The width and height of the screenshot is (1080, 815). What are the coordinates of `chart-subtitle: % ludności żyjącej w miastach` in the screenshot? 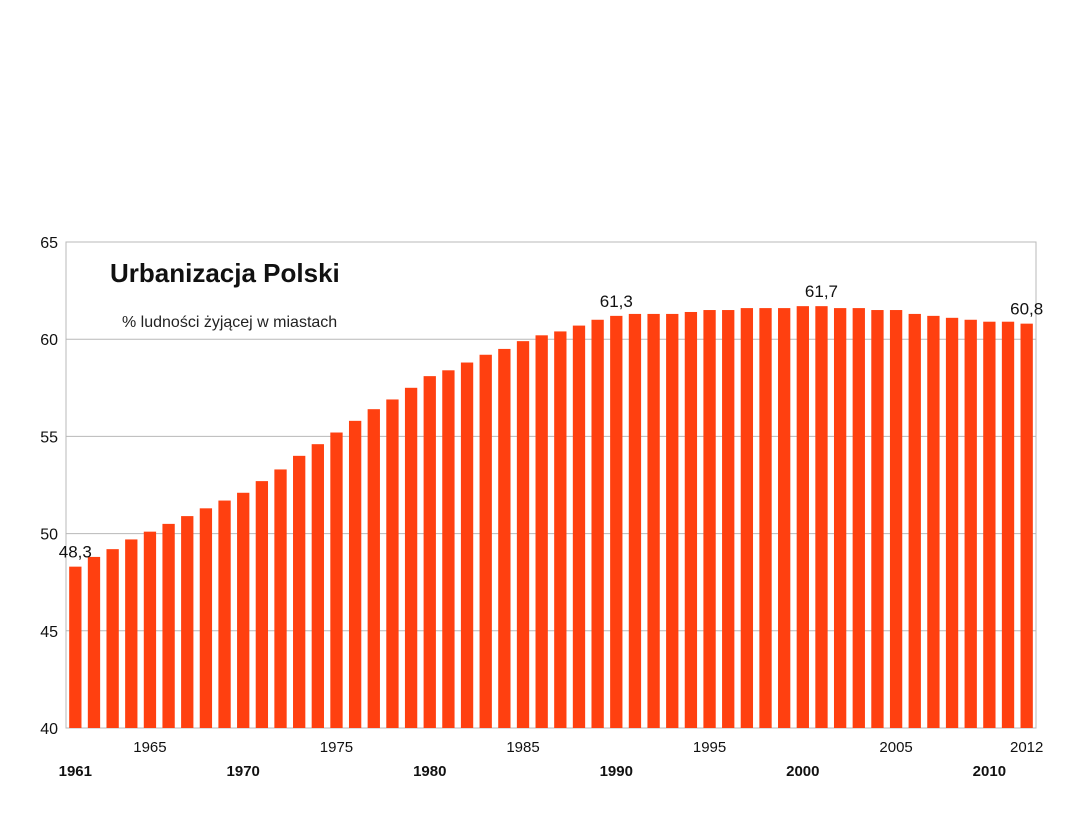 It's located at (229, 322).